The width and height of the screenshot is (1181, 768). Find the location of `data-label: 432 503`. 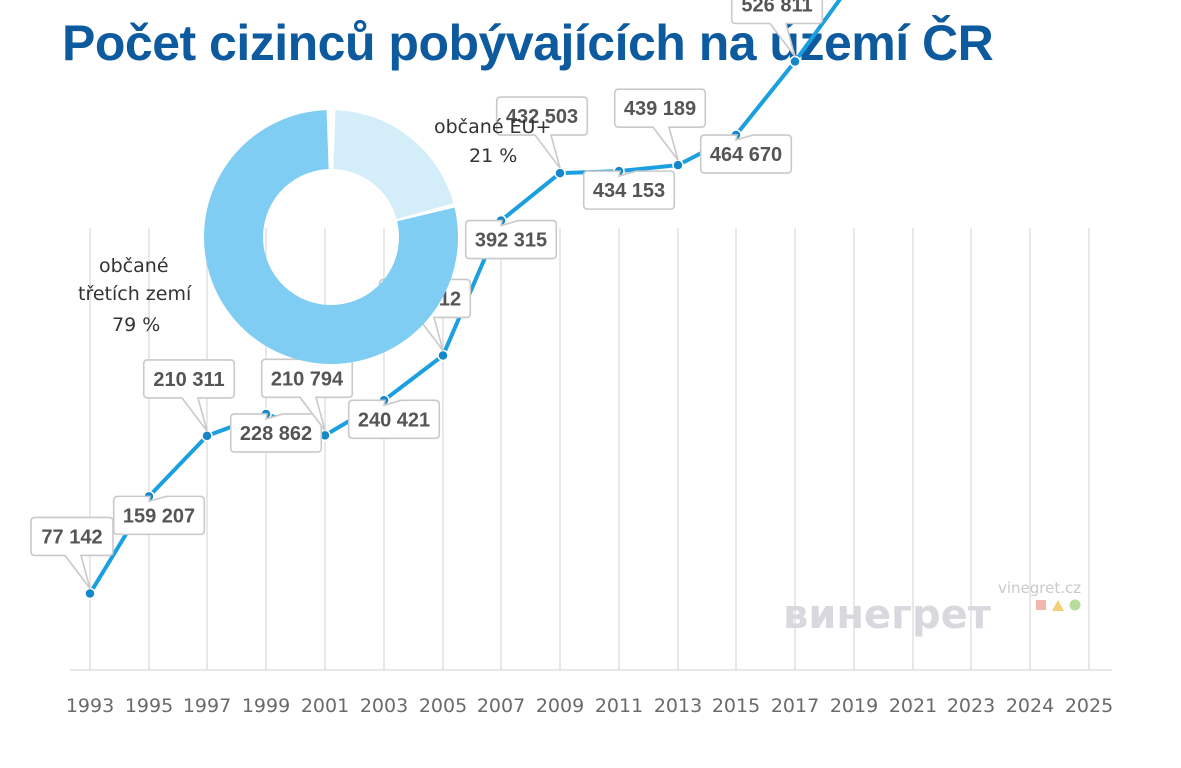

data-label: 432 503 is located at coordinates (542, 132).